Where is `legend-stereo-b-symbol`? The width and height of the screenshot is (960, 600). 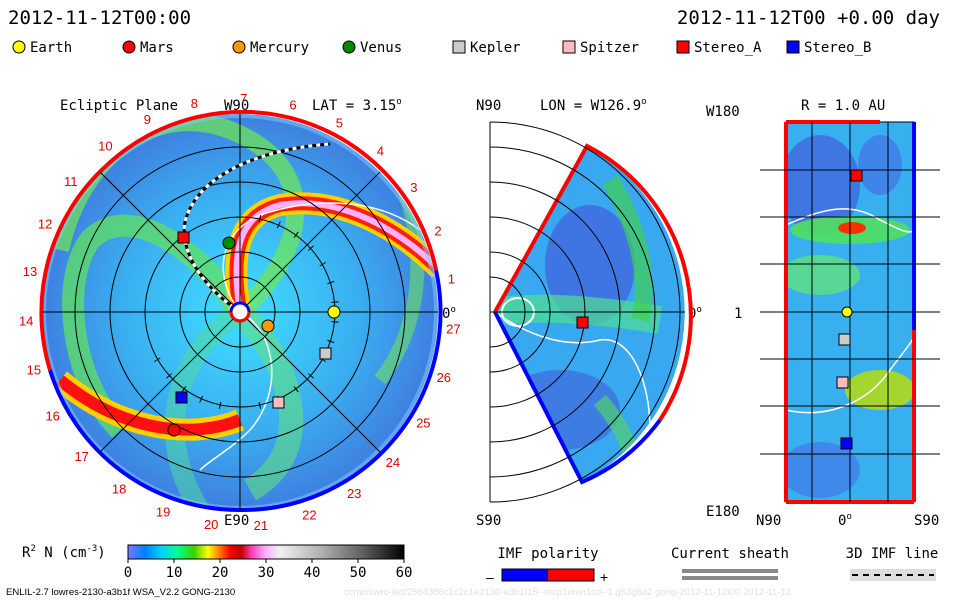
legend-stereo-b-symbol is located at coordinates (793, 47).